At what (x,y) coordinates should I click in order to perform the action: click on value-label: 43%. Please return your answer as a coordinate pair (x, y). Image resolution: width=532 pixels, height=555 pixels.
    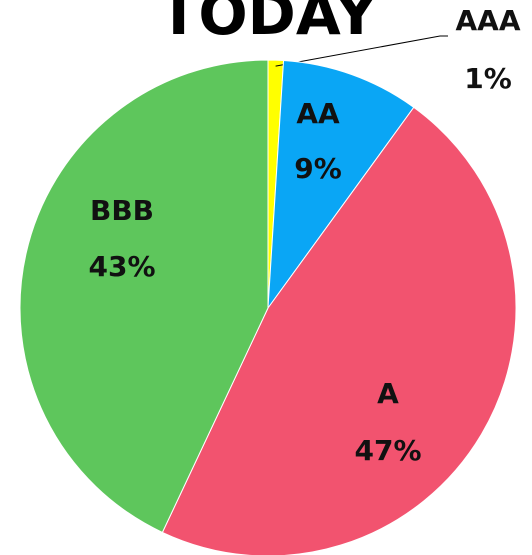
    Looking at the image, I should click on (121, 266).